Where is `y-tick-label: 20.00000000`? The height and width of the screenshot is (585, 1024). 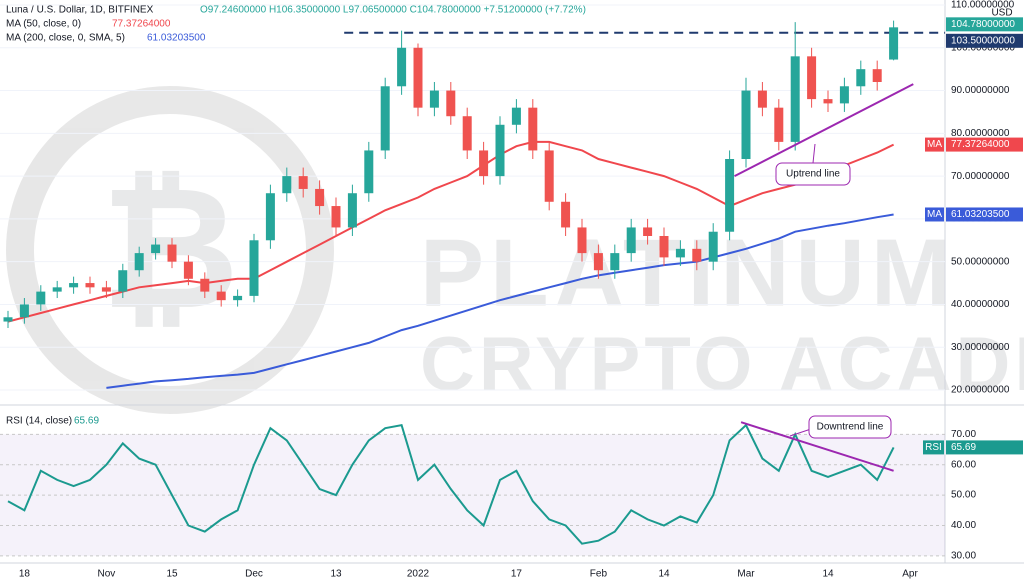
y-tick-label: 20.00000000 is located at coordinates (980, 390).